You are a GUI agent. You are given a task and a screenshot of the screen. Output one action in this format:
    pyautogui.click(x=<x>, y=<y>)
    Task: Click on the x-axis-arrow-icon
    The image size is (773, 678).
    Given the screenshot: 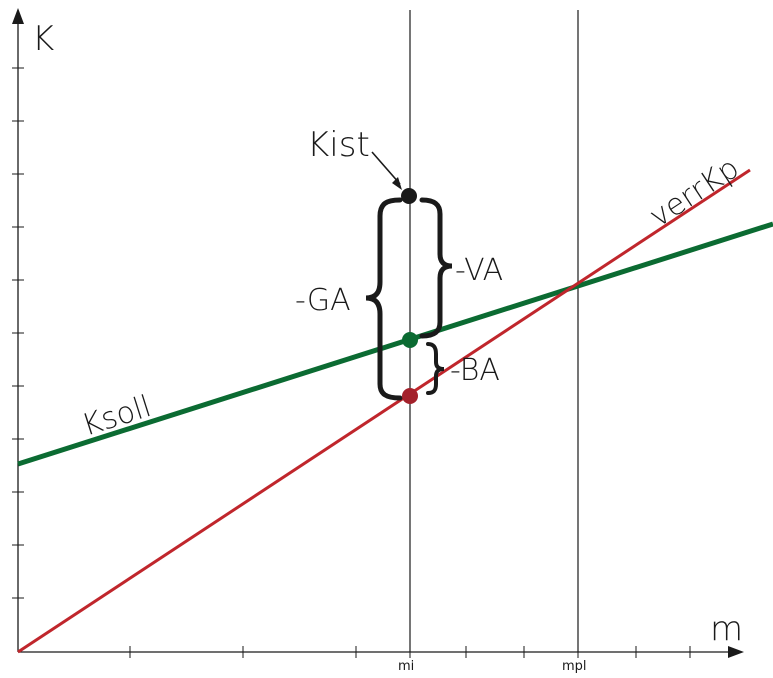 What is the action you would take?
    pyautogui.click(x=736, y=652)
    